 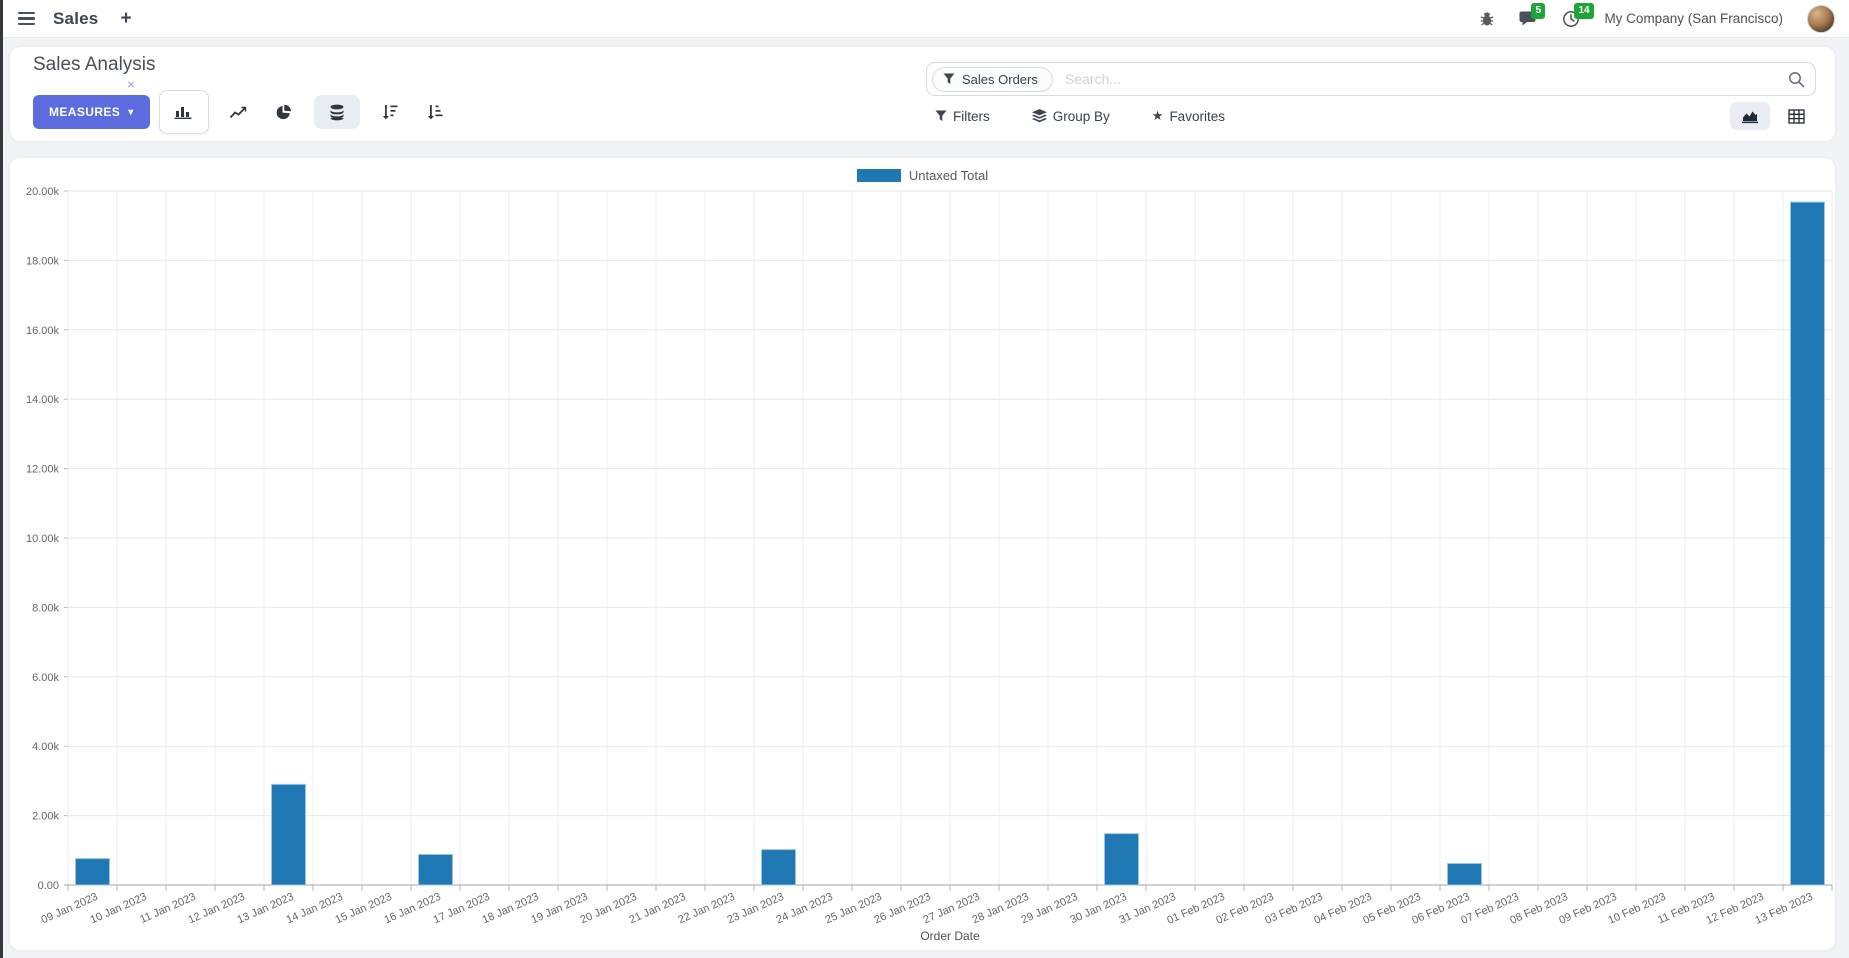 I want to click on bar-23-jan-2023, so click(x=778, y=867).